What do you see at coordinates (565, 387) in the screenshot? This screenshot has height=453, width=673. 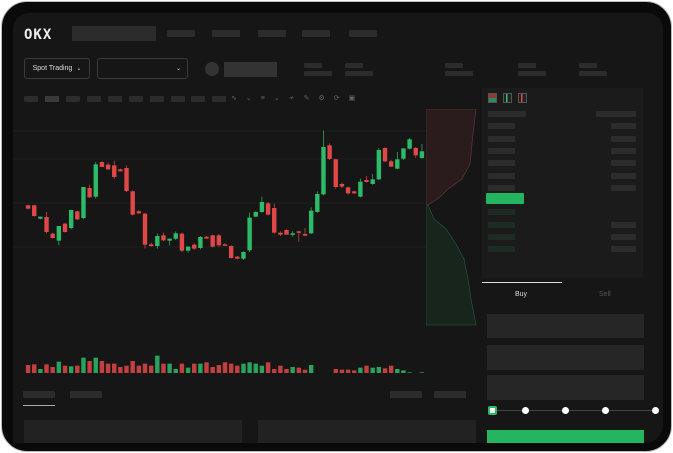 I see `total-input` at bounding box center [565, 387].